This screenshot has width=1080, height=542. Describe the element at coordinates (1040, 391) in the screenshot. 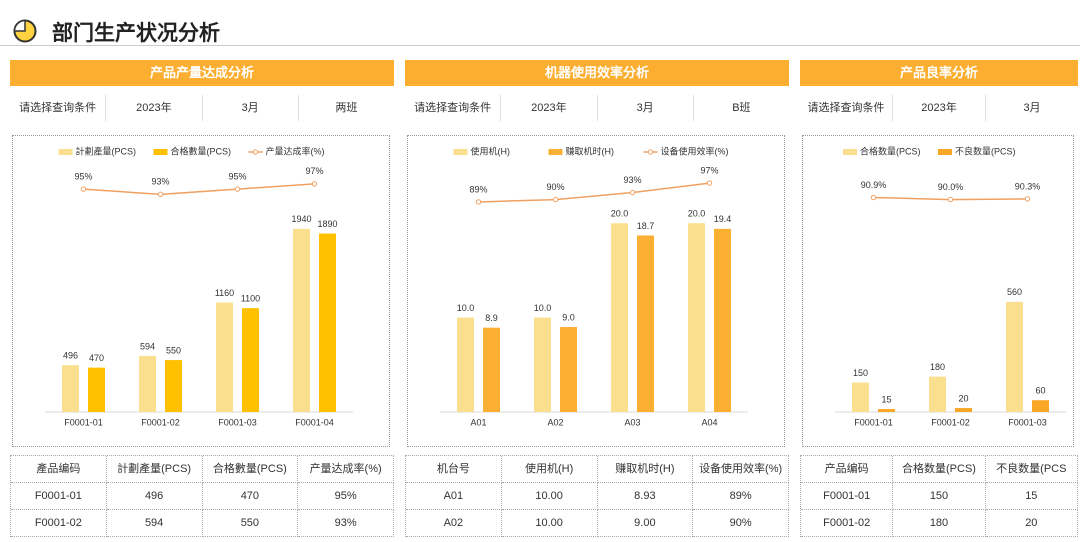

I see `data-label: 60` at that location.